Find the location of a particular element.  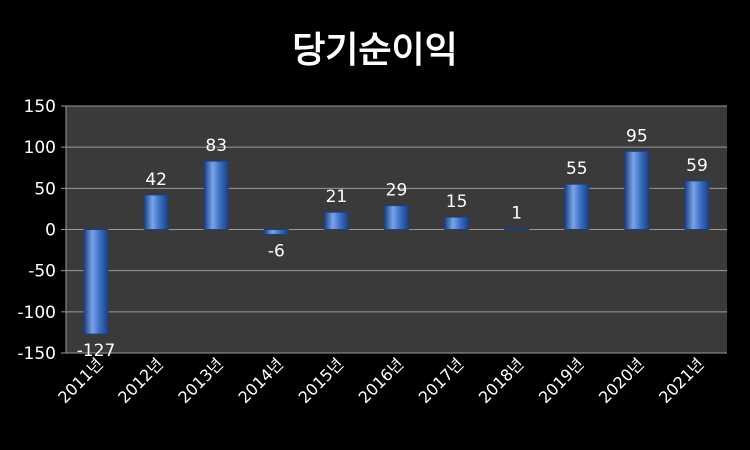

data-label: -127 is located at coordinates (96, 351).